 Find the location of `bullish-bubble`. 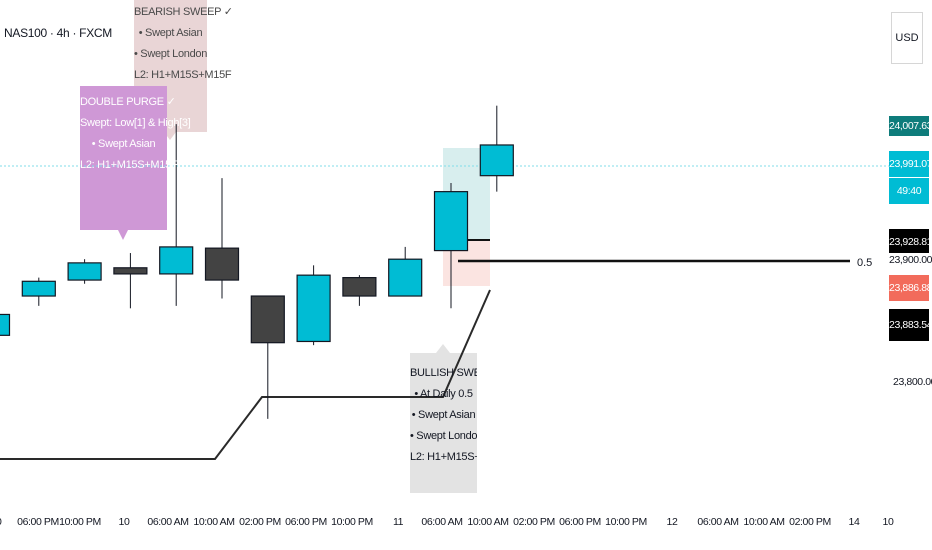

bullish-bubble is located at coordinates (443, 418).